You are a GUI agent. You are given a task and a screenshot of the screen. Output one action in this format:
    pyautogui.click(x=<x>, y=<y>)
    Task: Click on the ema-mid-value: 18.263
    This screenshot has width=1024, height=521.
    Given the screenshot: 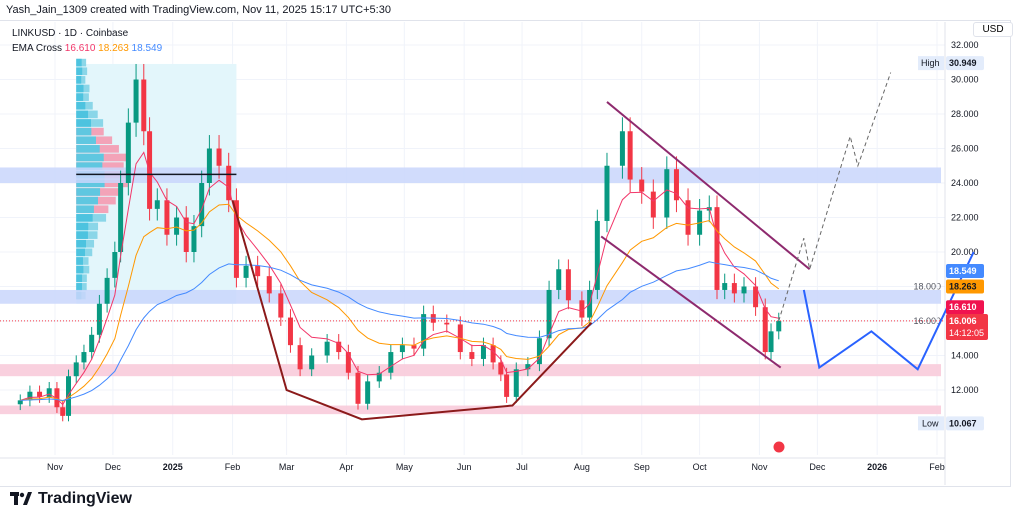 What is the action you would take?
    pyautogui.click(x=113, y=48)
    